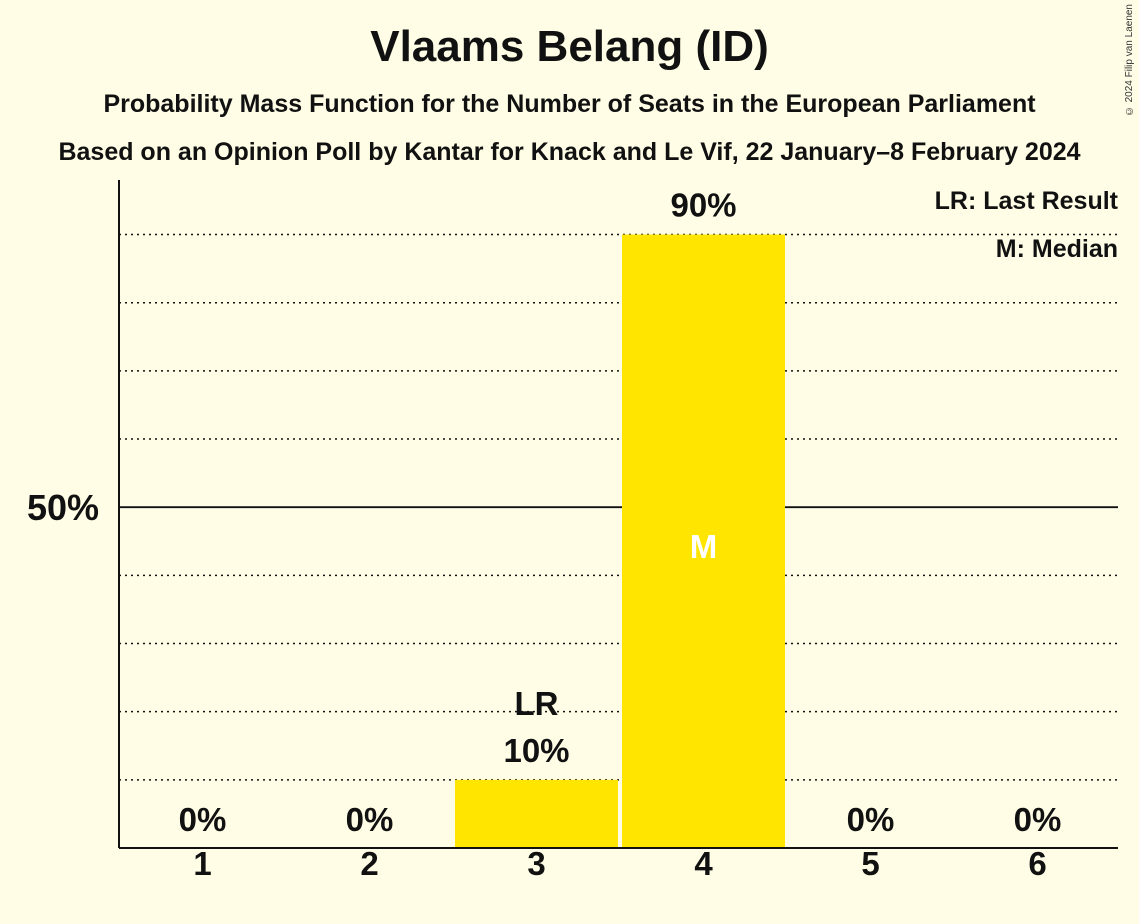 This screenshot has height=924, width=1139. What do you see at coordinates (1037, 863) in the screenshot?
I see `x-tick-label-6: 6` at bounding box center [1037, 863].